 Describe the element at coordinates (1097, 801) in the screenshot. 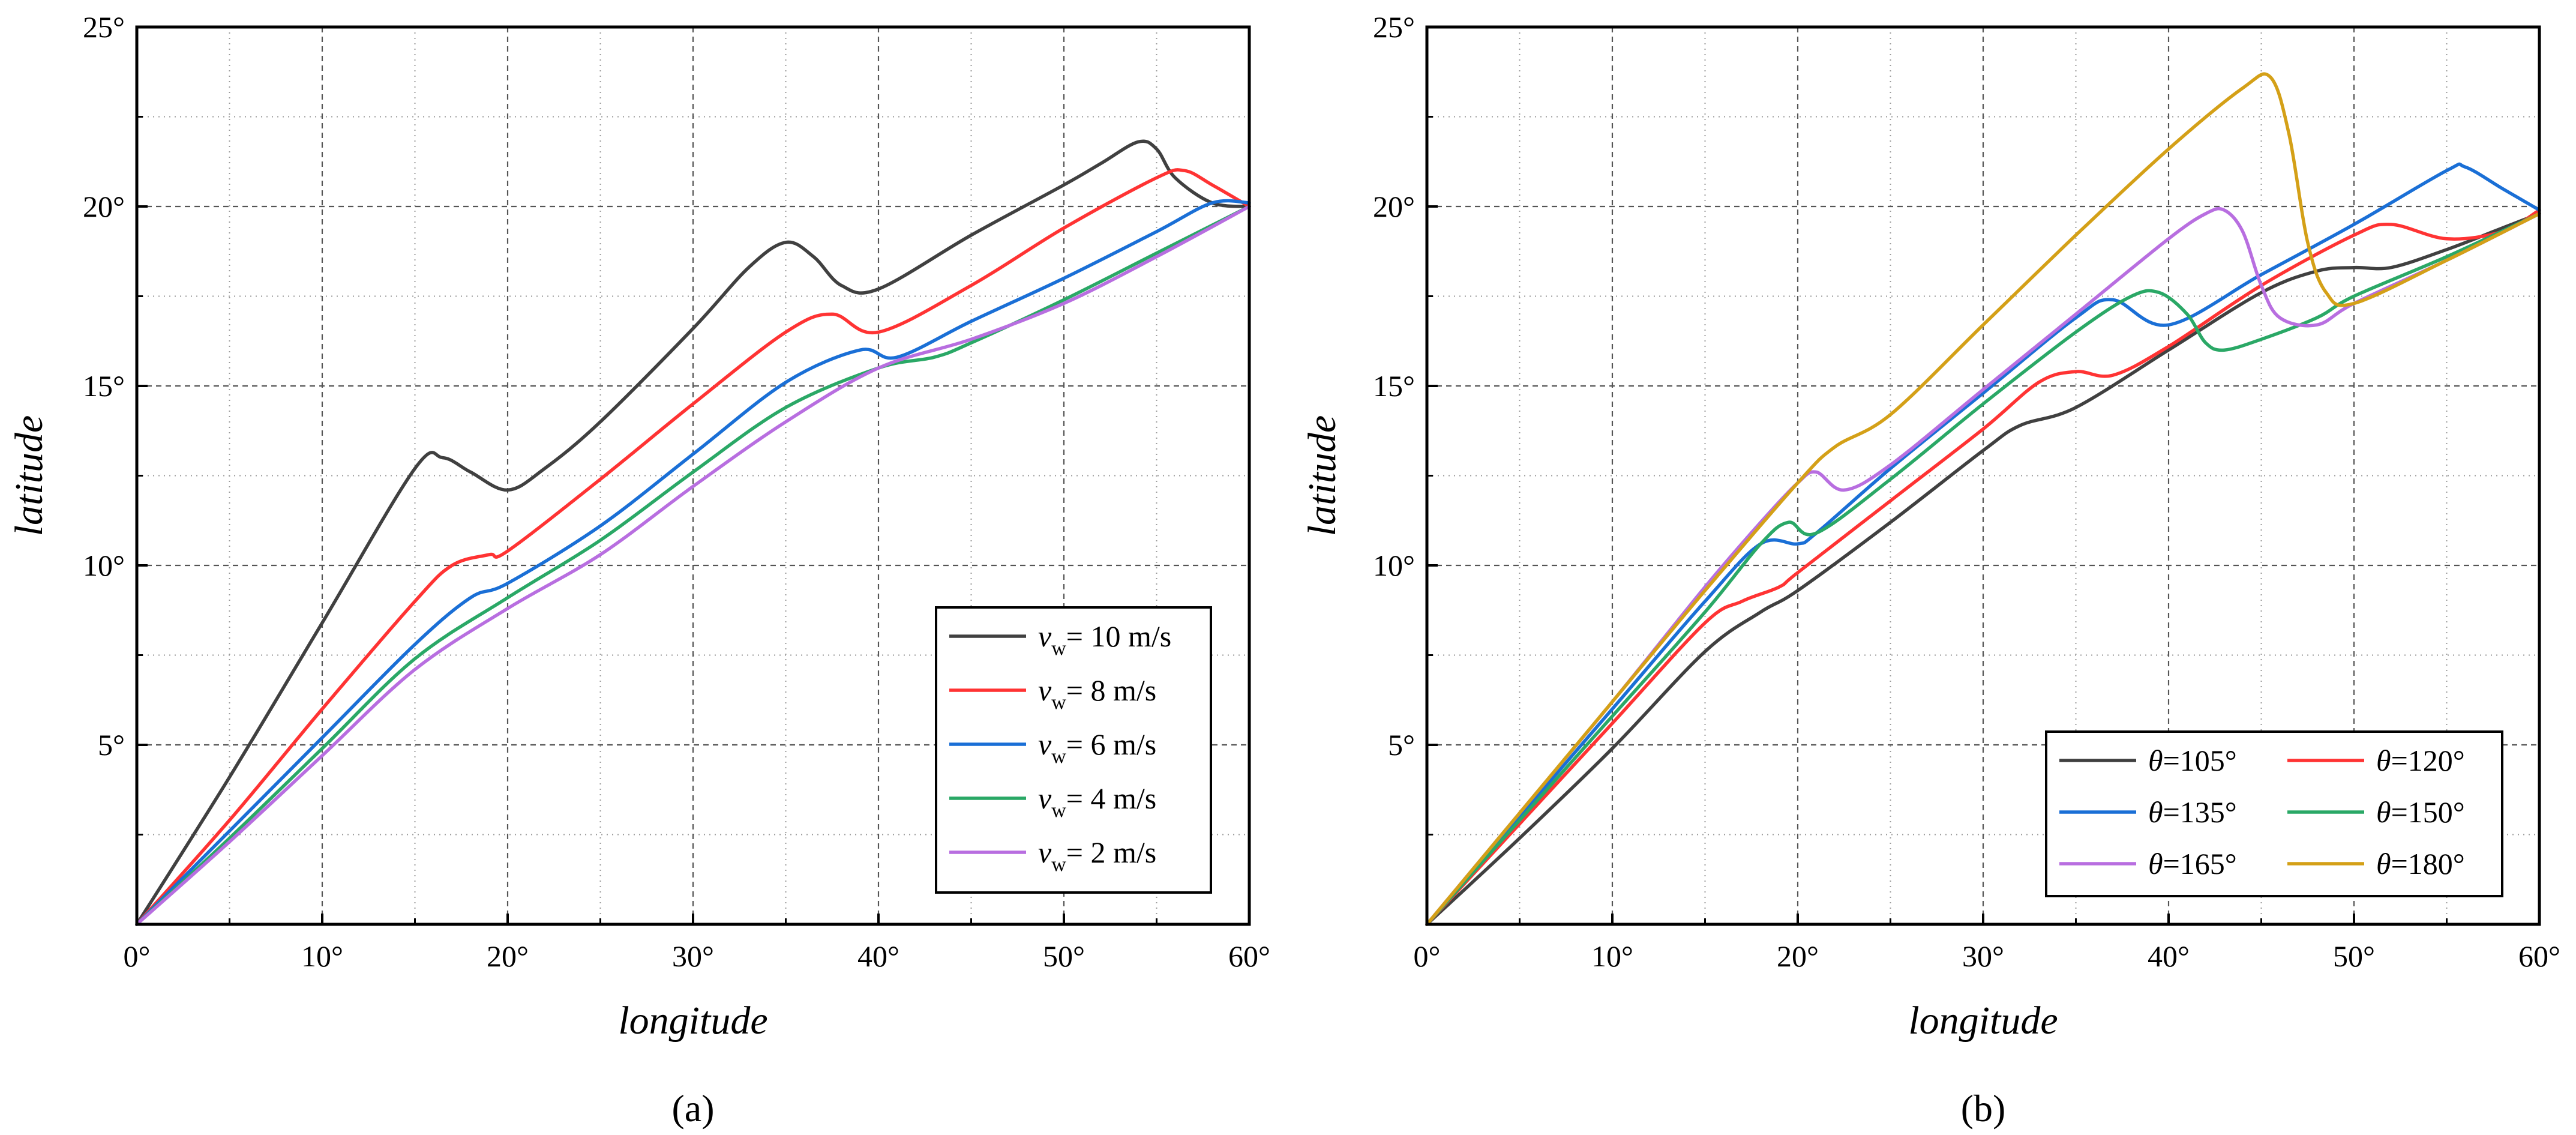

I see `legend-label: vw= 4 m/s` at that location.